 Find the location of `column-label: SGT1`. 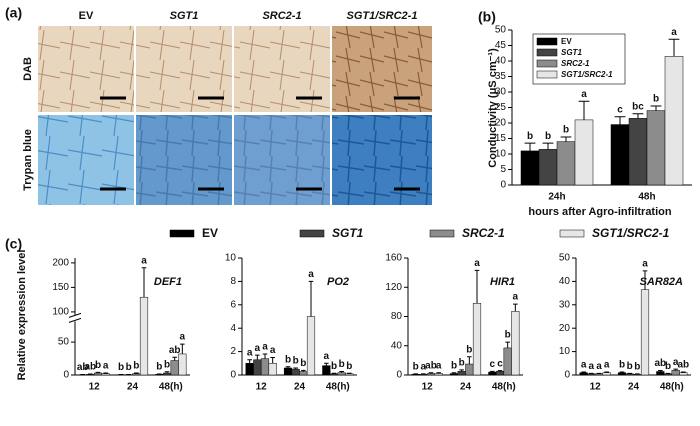

column-label: SGT1 is located at coordinates (184, 16).